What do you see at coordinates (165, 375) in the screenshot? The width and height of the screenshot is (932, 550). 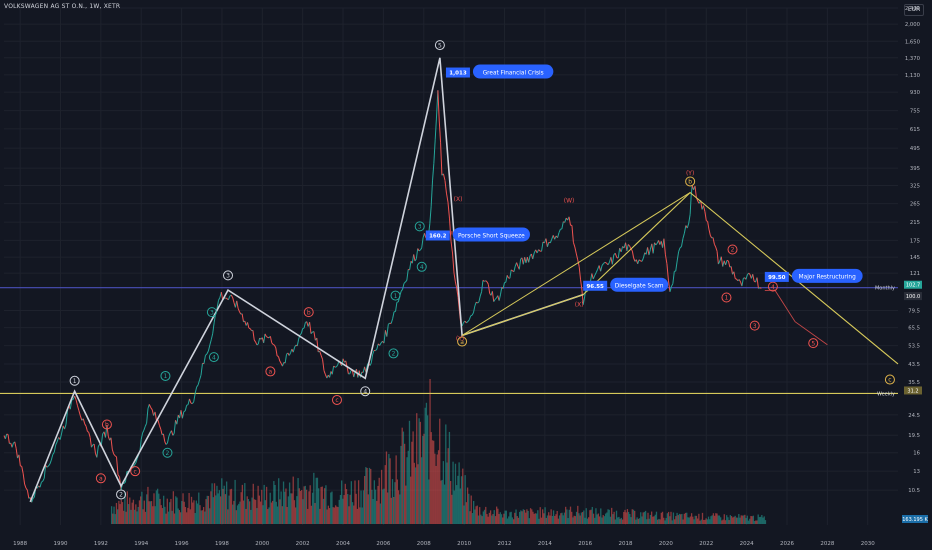 I see `wave-label-circle` at bounding box center [165, 375].